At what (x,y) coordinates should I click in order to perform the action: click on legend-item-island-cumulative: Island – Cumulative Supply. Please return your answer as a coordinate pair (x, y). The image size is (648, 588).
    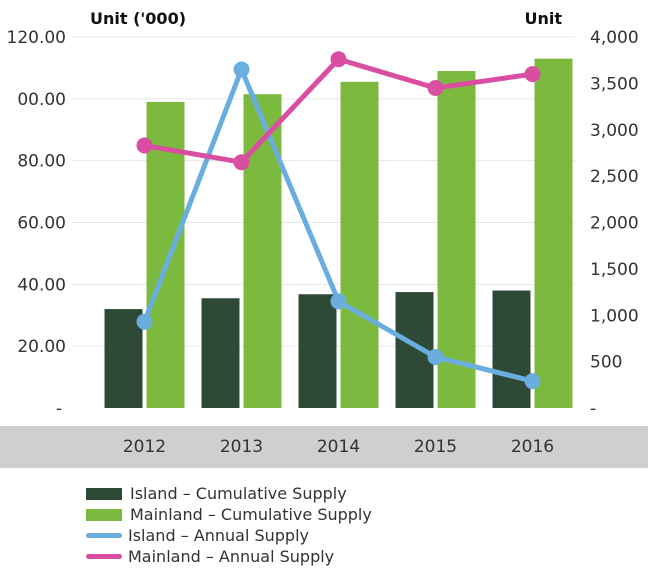
    Looking at the image, I should click on (229, 493).